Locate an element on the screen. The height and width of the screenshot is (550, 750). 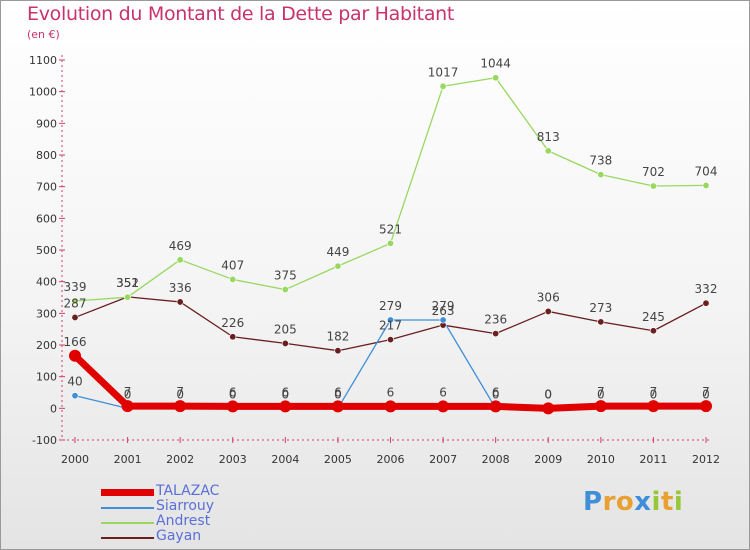
y-tick-label: 700 is located at coordinates (46, 187).